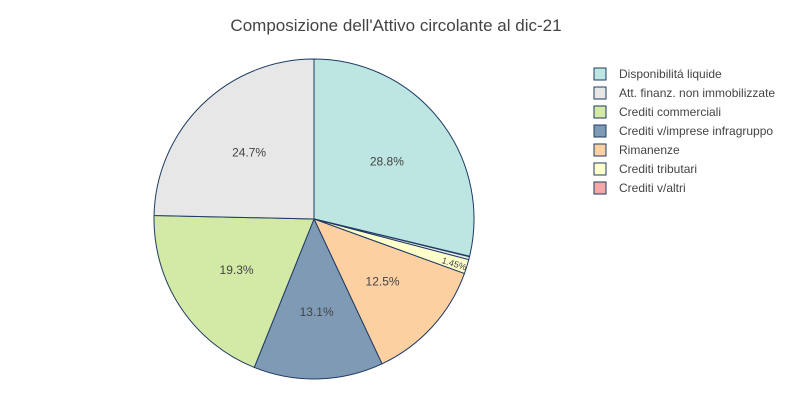 The height and width of the screenshot is (400, 793). What do you see at coordinates (318, 298) in the screenshot?
I see `pie-slice-crediti-v-imprese-infragruppo` at bounding box center [318, 298].